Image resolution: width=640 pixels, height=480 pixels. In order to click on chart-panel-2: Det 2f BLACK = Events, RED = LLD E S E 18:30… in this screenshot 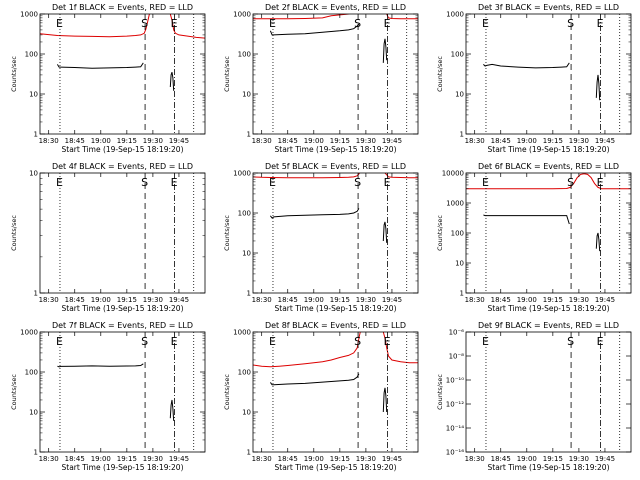, I will do `click(321, 78)`.